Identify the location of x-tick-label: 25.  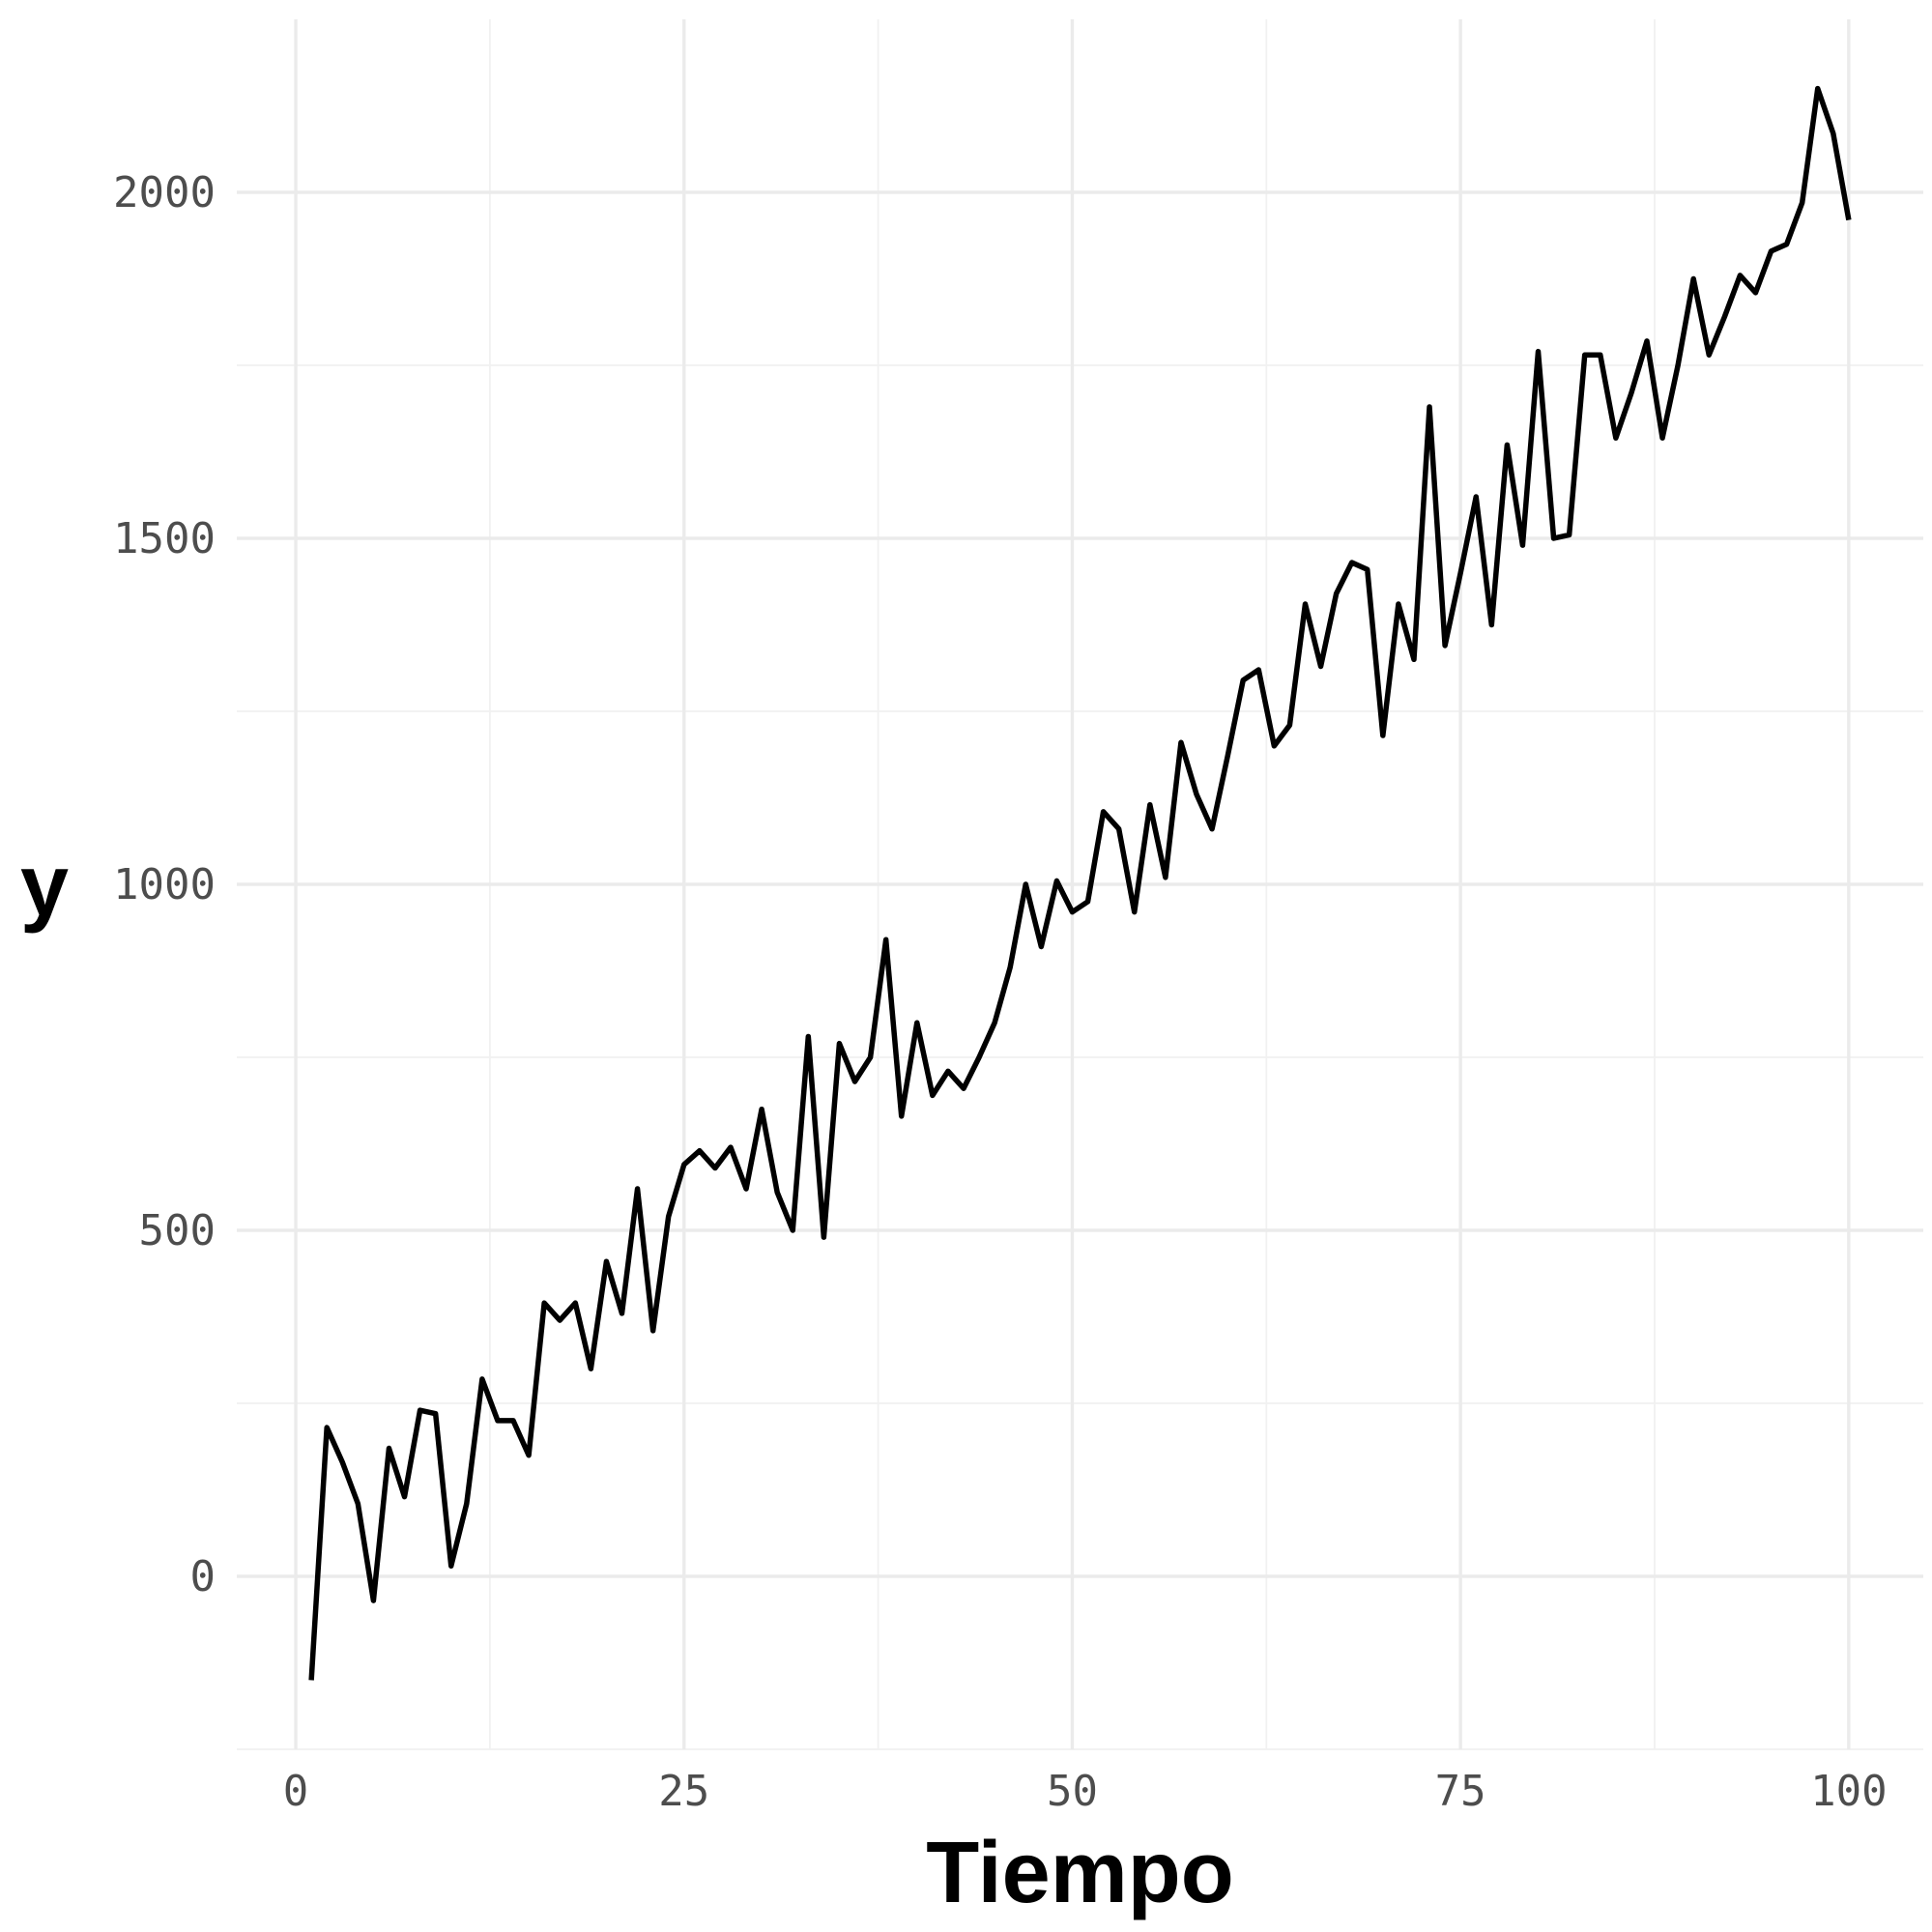
(683, 1791).